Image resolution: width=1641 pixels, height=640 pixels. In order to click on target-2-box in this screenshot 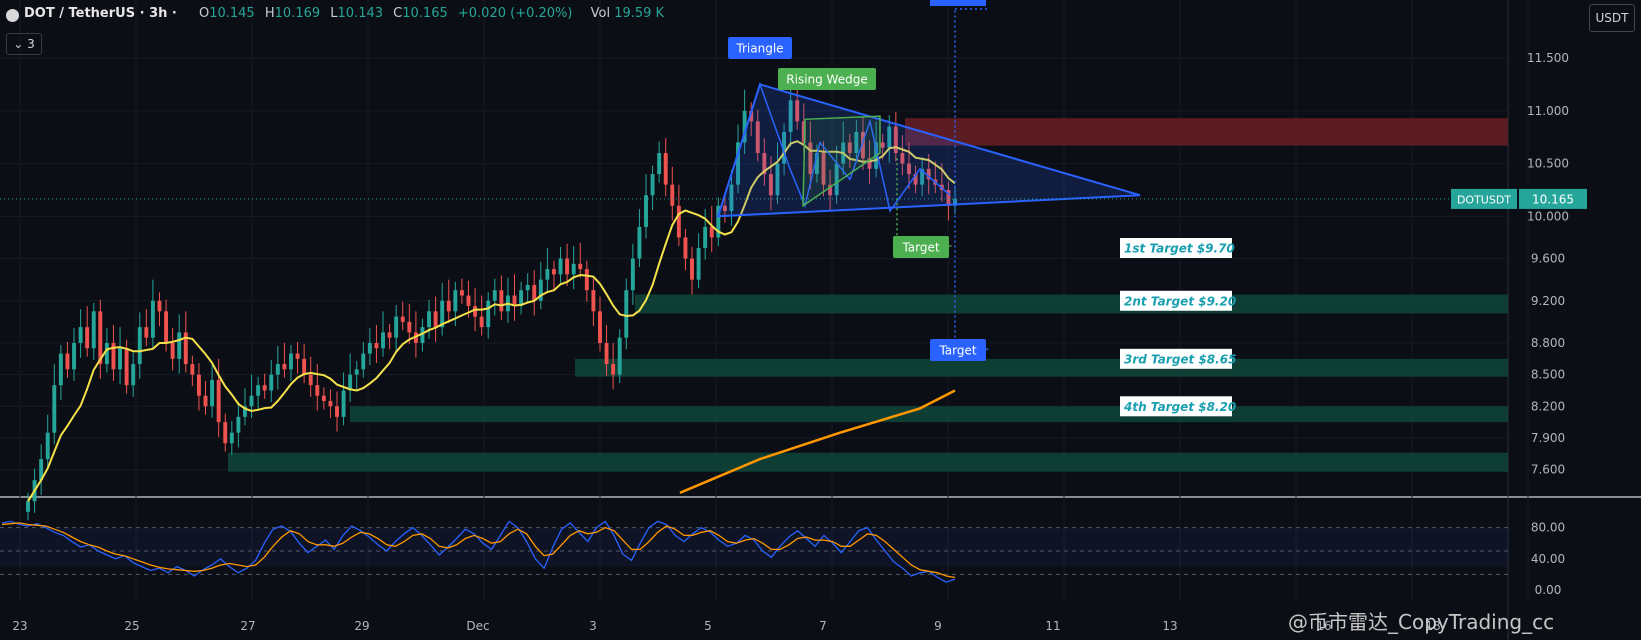, I will do `click(1176, 300)`.